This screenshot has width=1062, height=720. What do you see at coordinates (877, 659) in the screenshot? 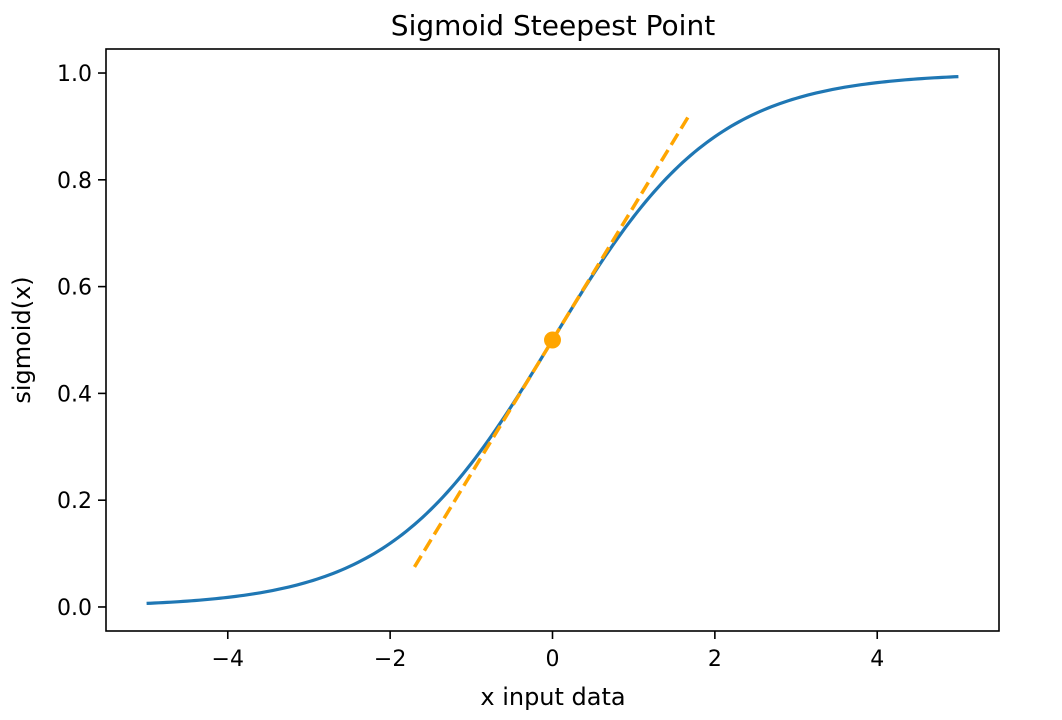
I see `x-tick-label: 4` at bounding box center [877, 659].